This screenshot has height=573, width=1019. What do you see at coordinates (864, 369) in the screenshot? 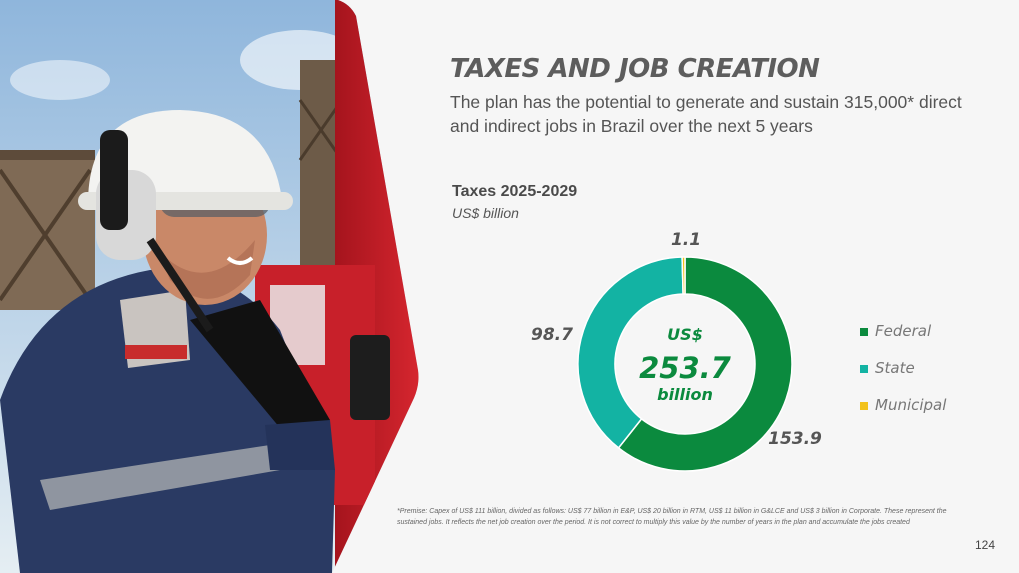
I see `legend-swatch-state` at bounding box center [864, 369].